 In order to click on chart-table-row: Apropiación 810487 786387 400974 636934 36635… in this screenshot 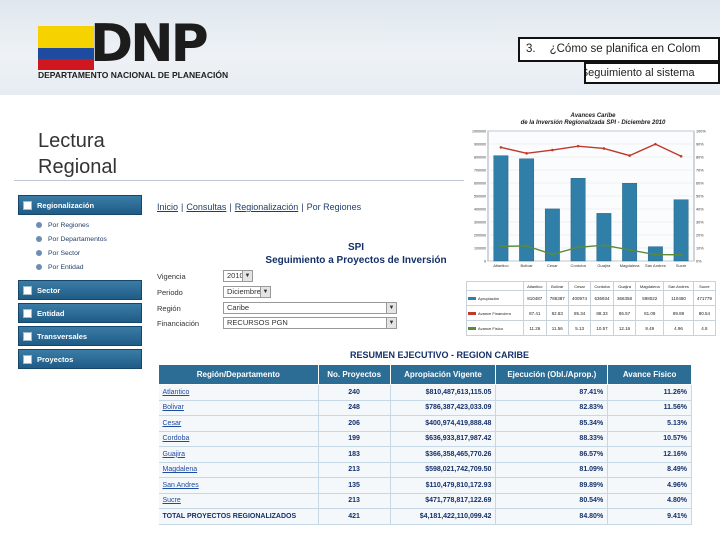, I will do `click(591, 298)`.